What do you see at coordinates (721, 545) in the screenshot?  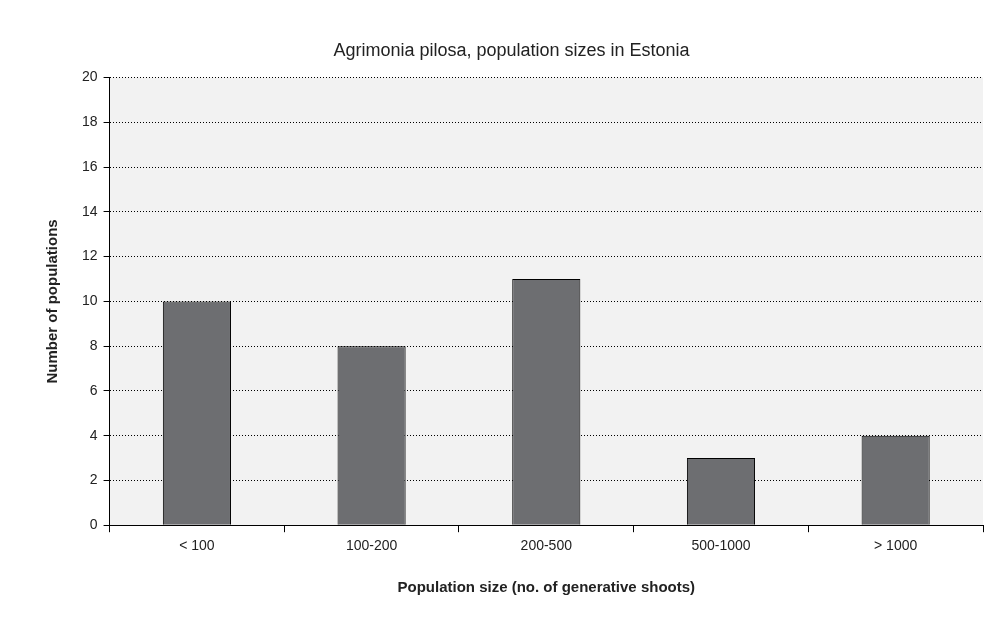 I see `x-tick-label: 500-1000` at bounding box center [721, 545].